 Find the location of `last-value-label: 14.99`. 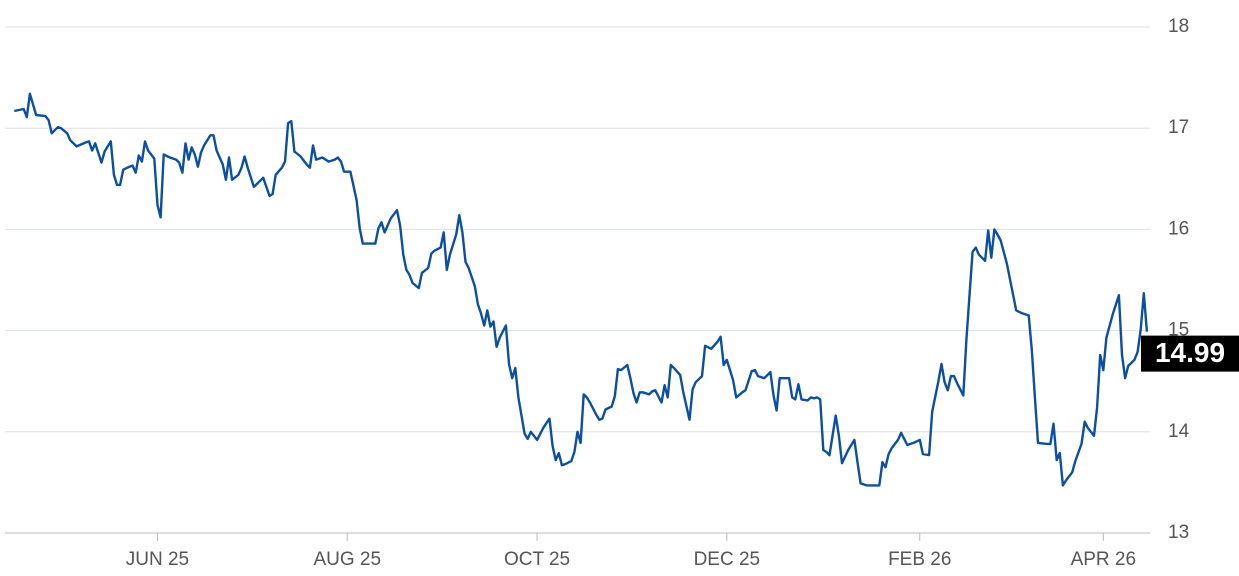

last-value-label: 14.99 is located at coordinates (1190, 352).